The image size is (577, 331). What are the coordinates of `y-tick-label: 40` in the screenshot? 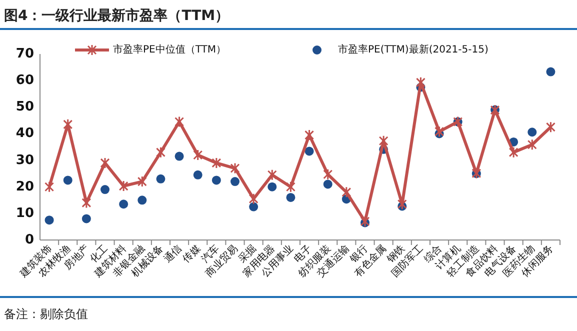 It's located at (25, 134).